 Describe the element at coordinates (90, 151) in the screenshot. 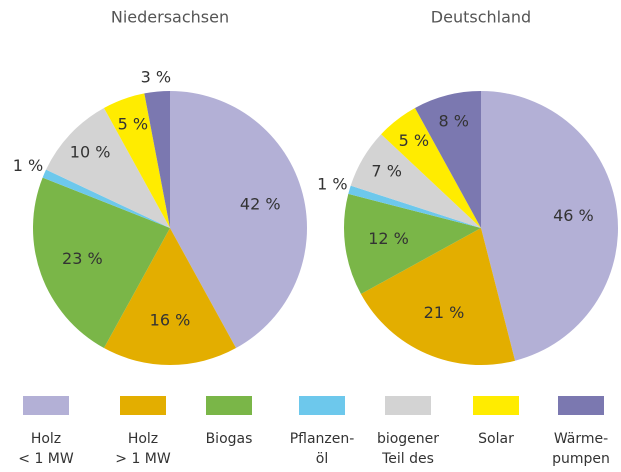

I see `data-label: 10 %` at that location.